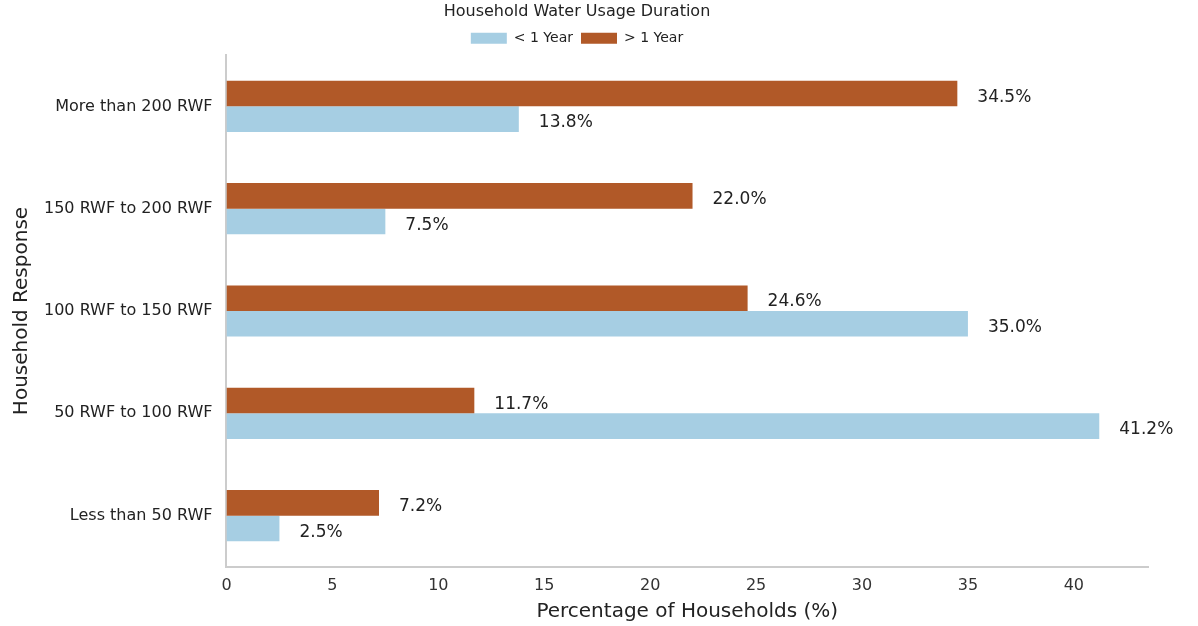 This screenshot has width=1198, height=626. Describe the element at coordinates (577, 11) in the screenshot. I see `legend-title: Household Water Usage Duration` at that location.